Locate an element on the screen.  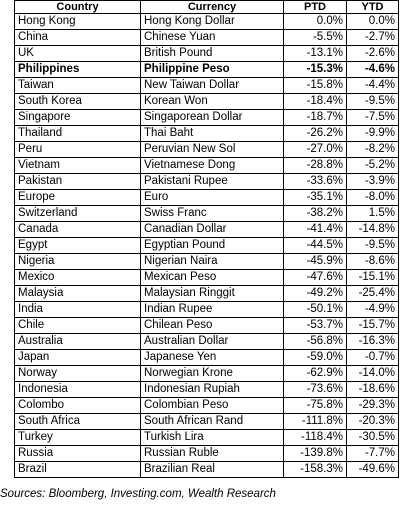
ytd-cell: -8.6% is located at coordinates (372, 261).